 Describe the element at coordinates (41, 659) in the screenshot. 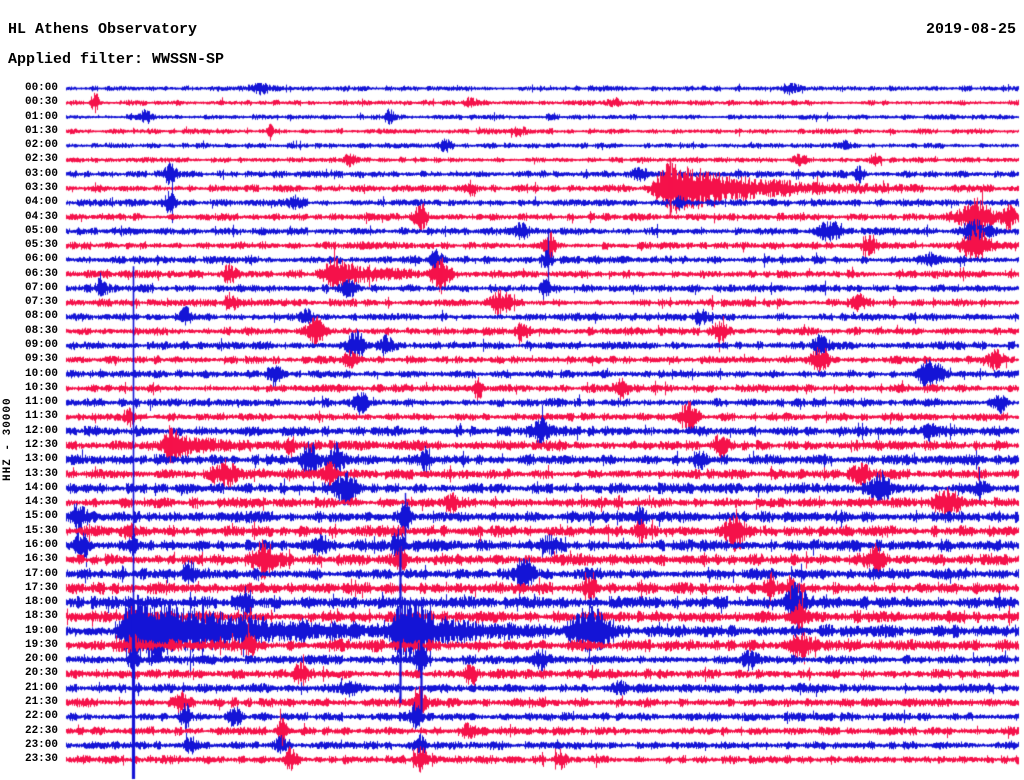

I see `row-label: 20:00` at that location.